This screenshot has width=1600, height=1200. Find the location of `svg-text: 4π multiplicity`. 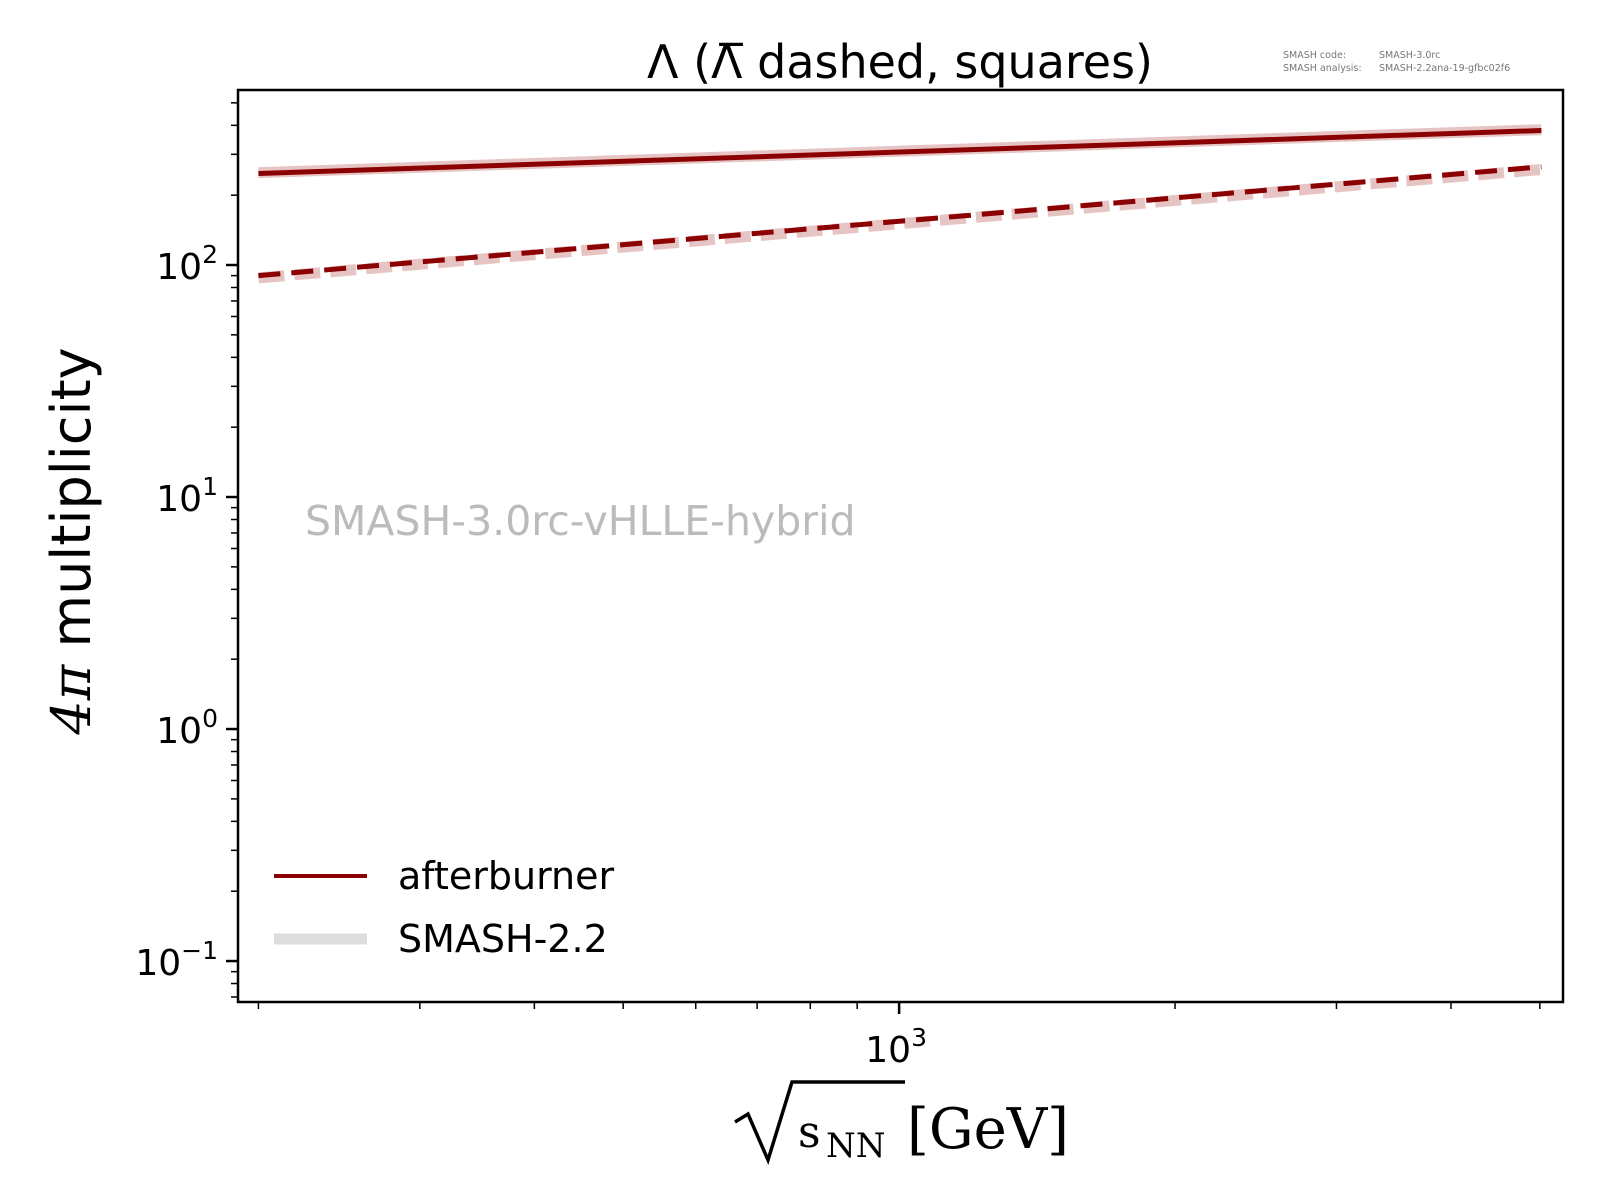

svg-text: 4π multiplicity is located at coordinates (71, 541).